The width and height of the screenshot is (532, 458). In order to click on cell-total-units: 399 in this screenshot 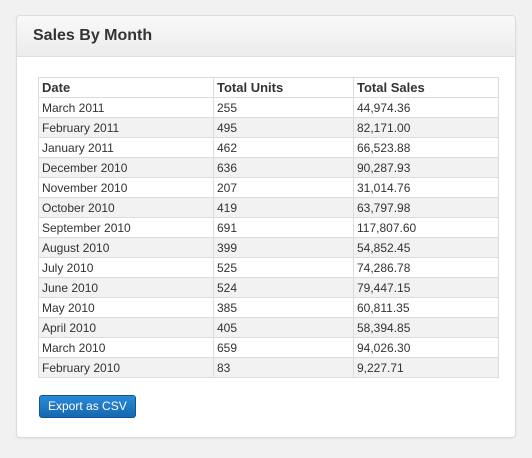, I will do `click(283, 247)`.